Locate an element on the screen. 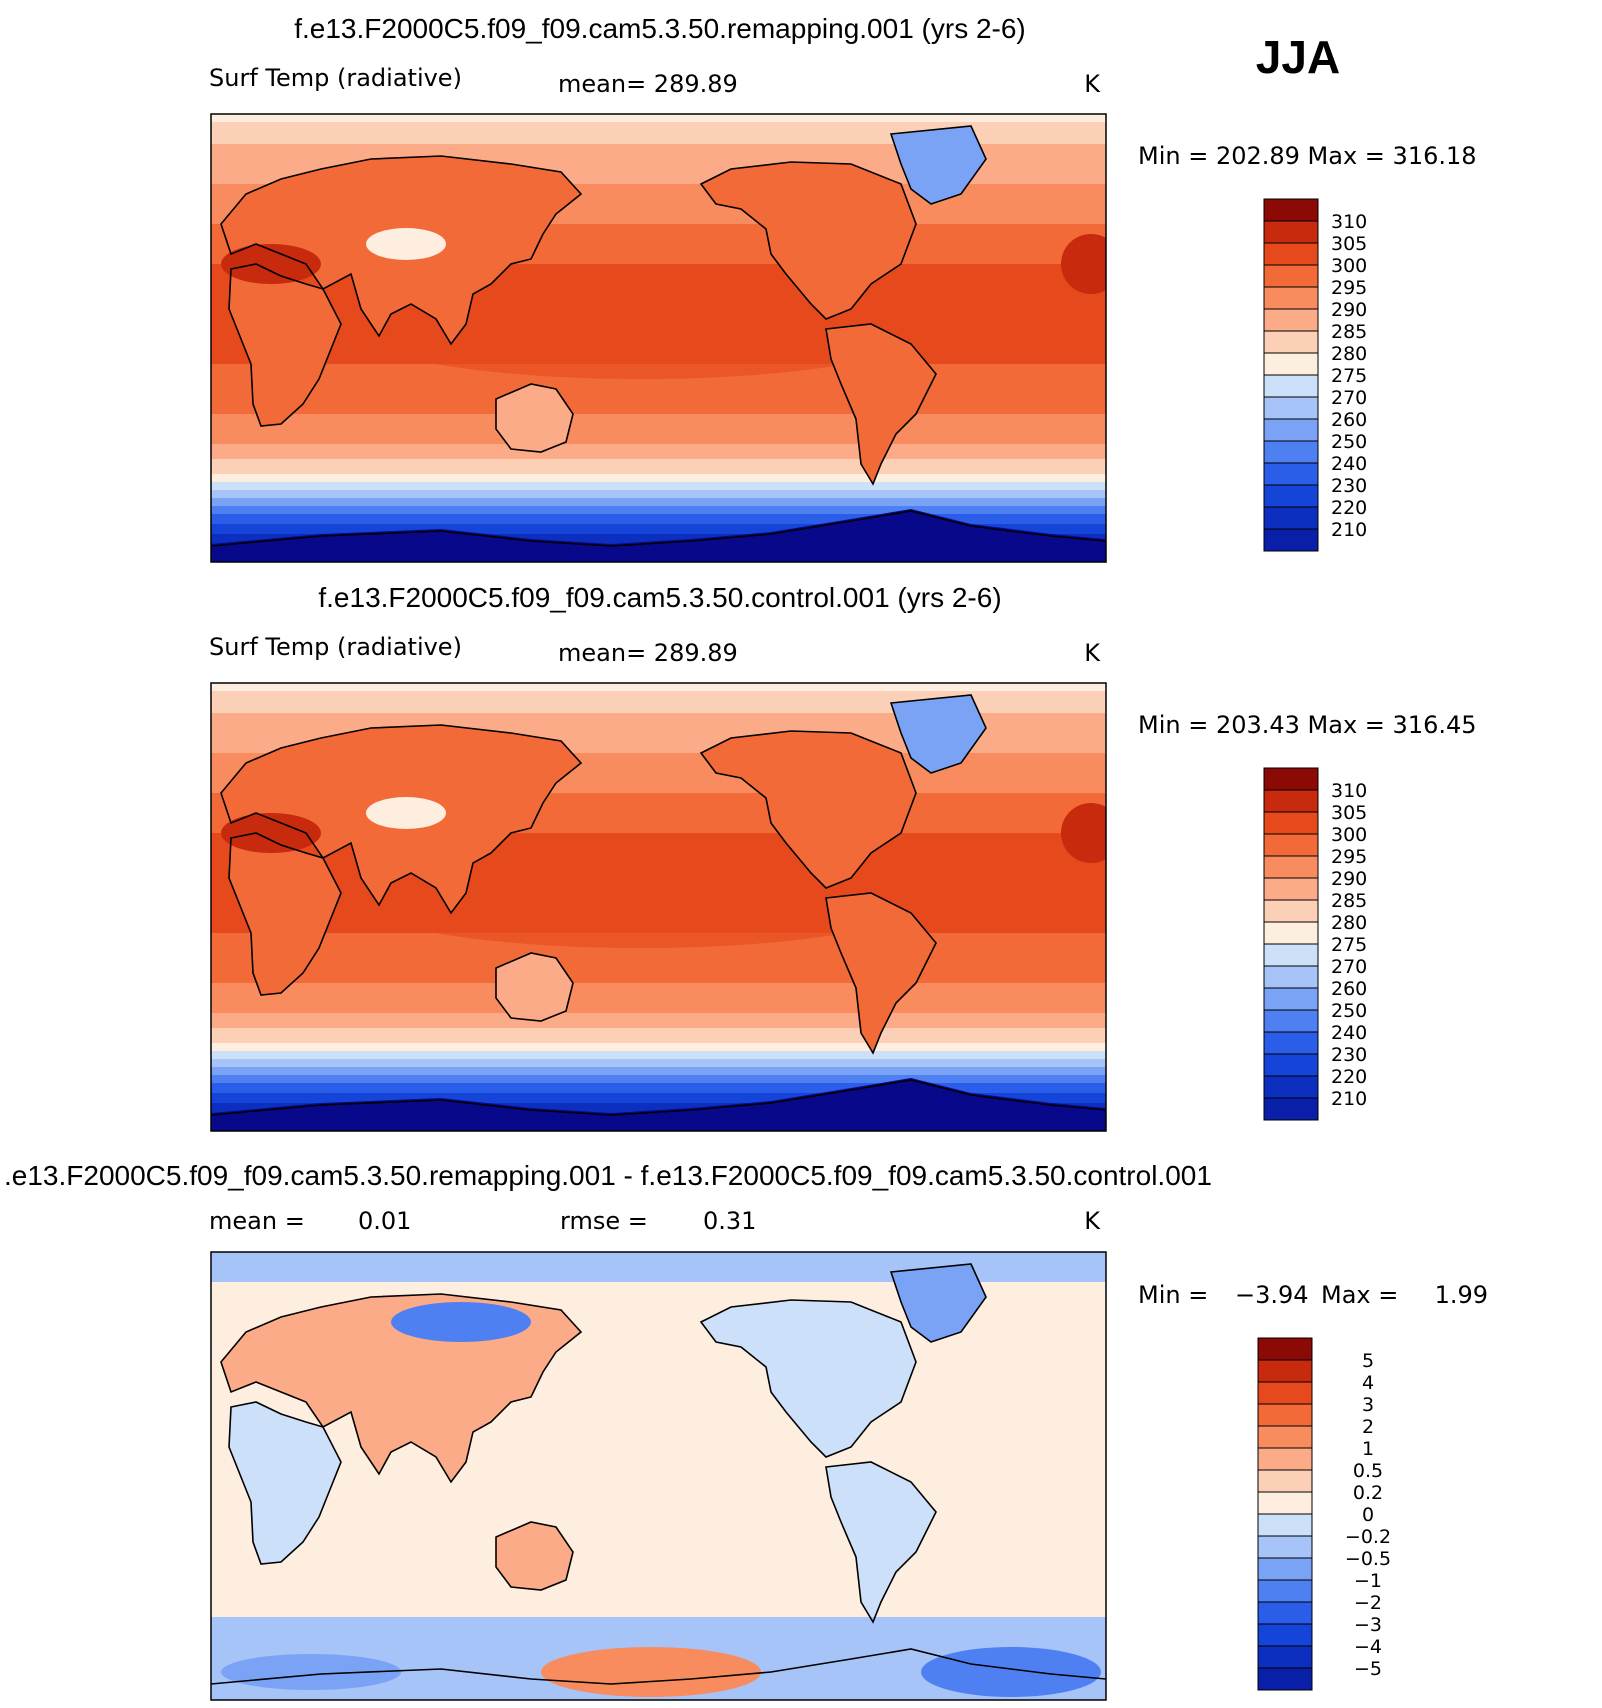  panel1-map is located at coordinates (658, 338).